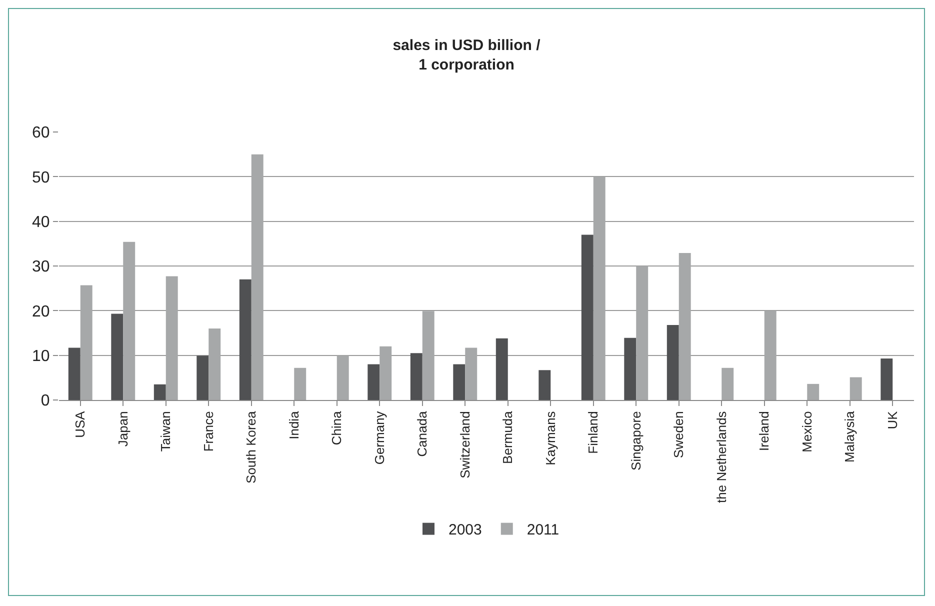 The height and width of the screenshot is (606, 935). I want to click on x-tick-label: the Netherlands, so click(721, 456).